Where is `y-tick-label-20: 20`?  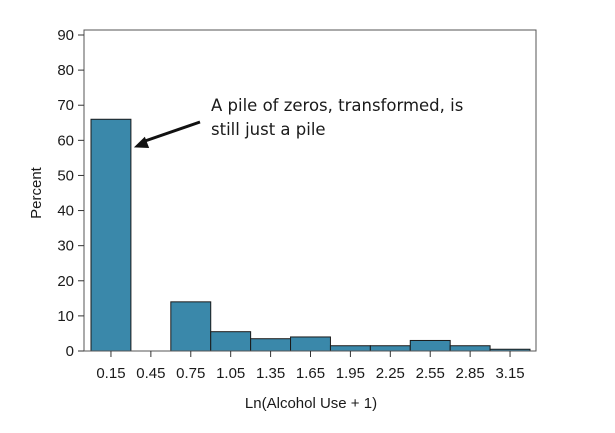 y-tick-label-20: 20 is located at coordinates (65, 281).